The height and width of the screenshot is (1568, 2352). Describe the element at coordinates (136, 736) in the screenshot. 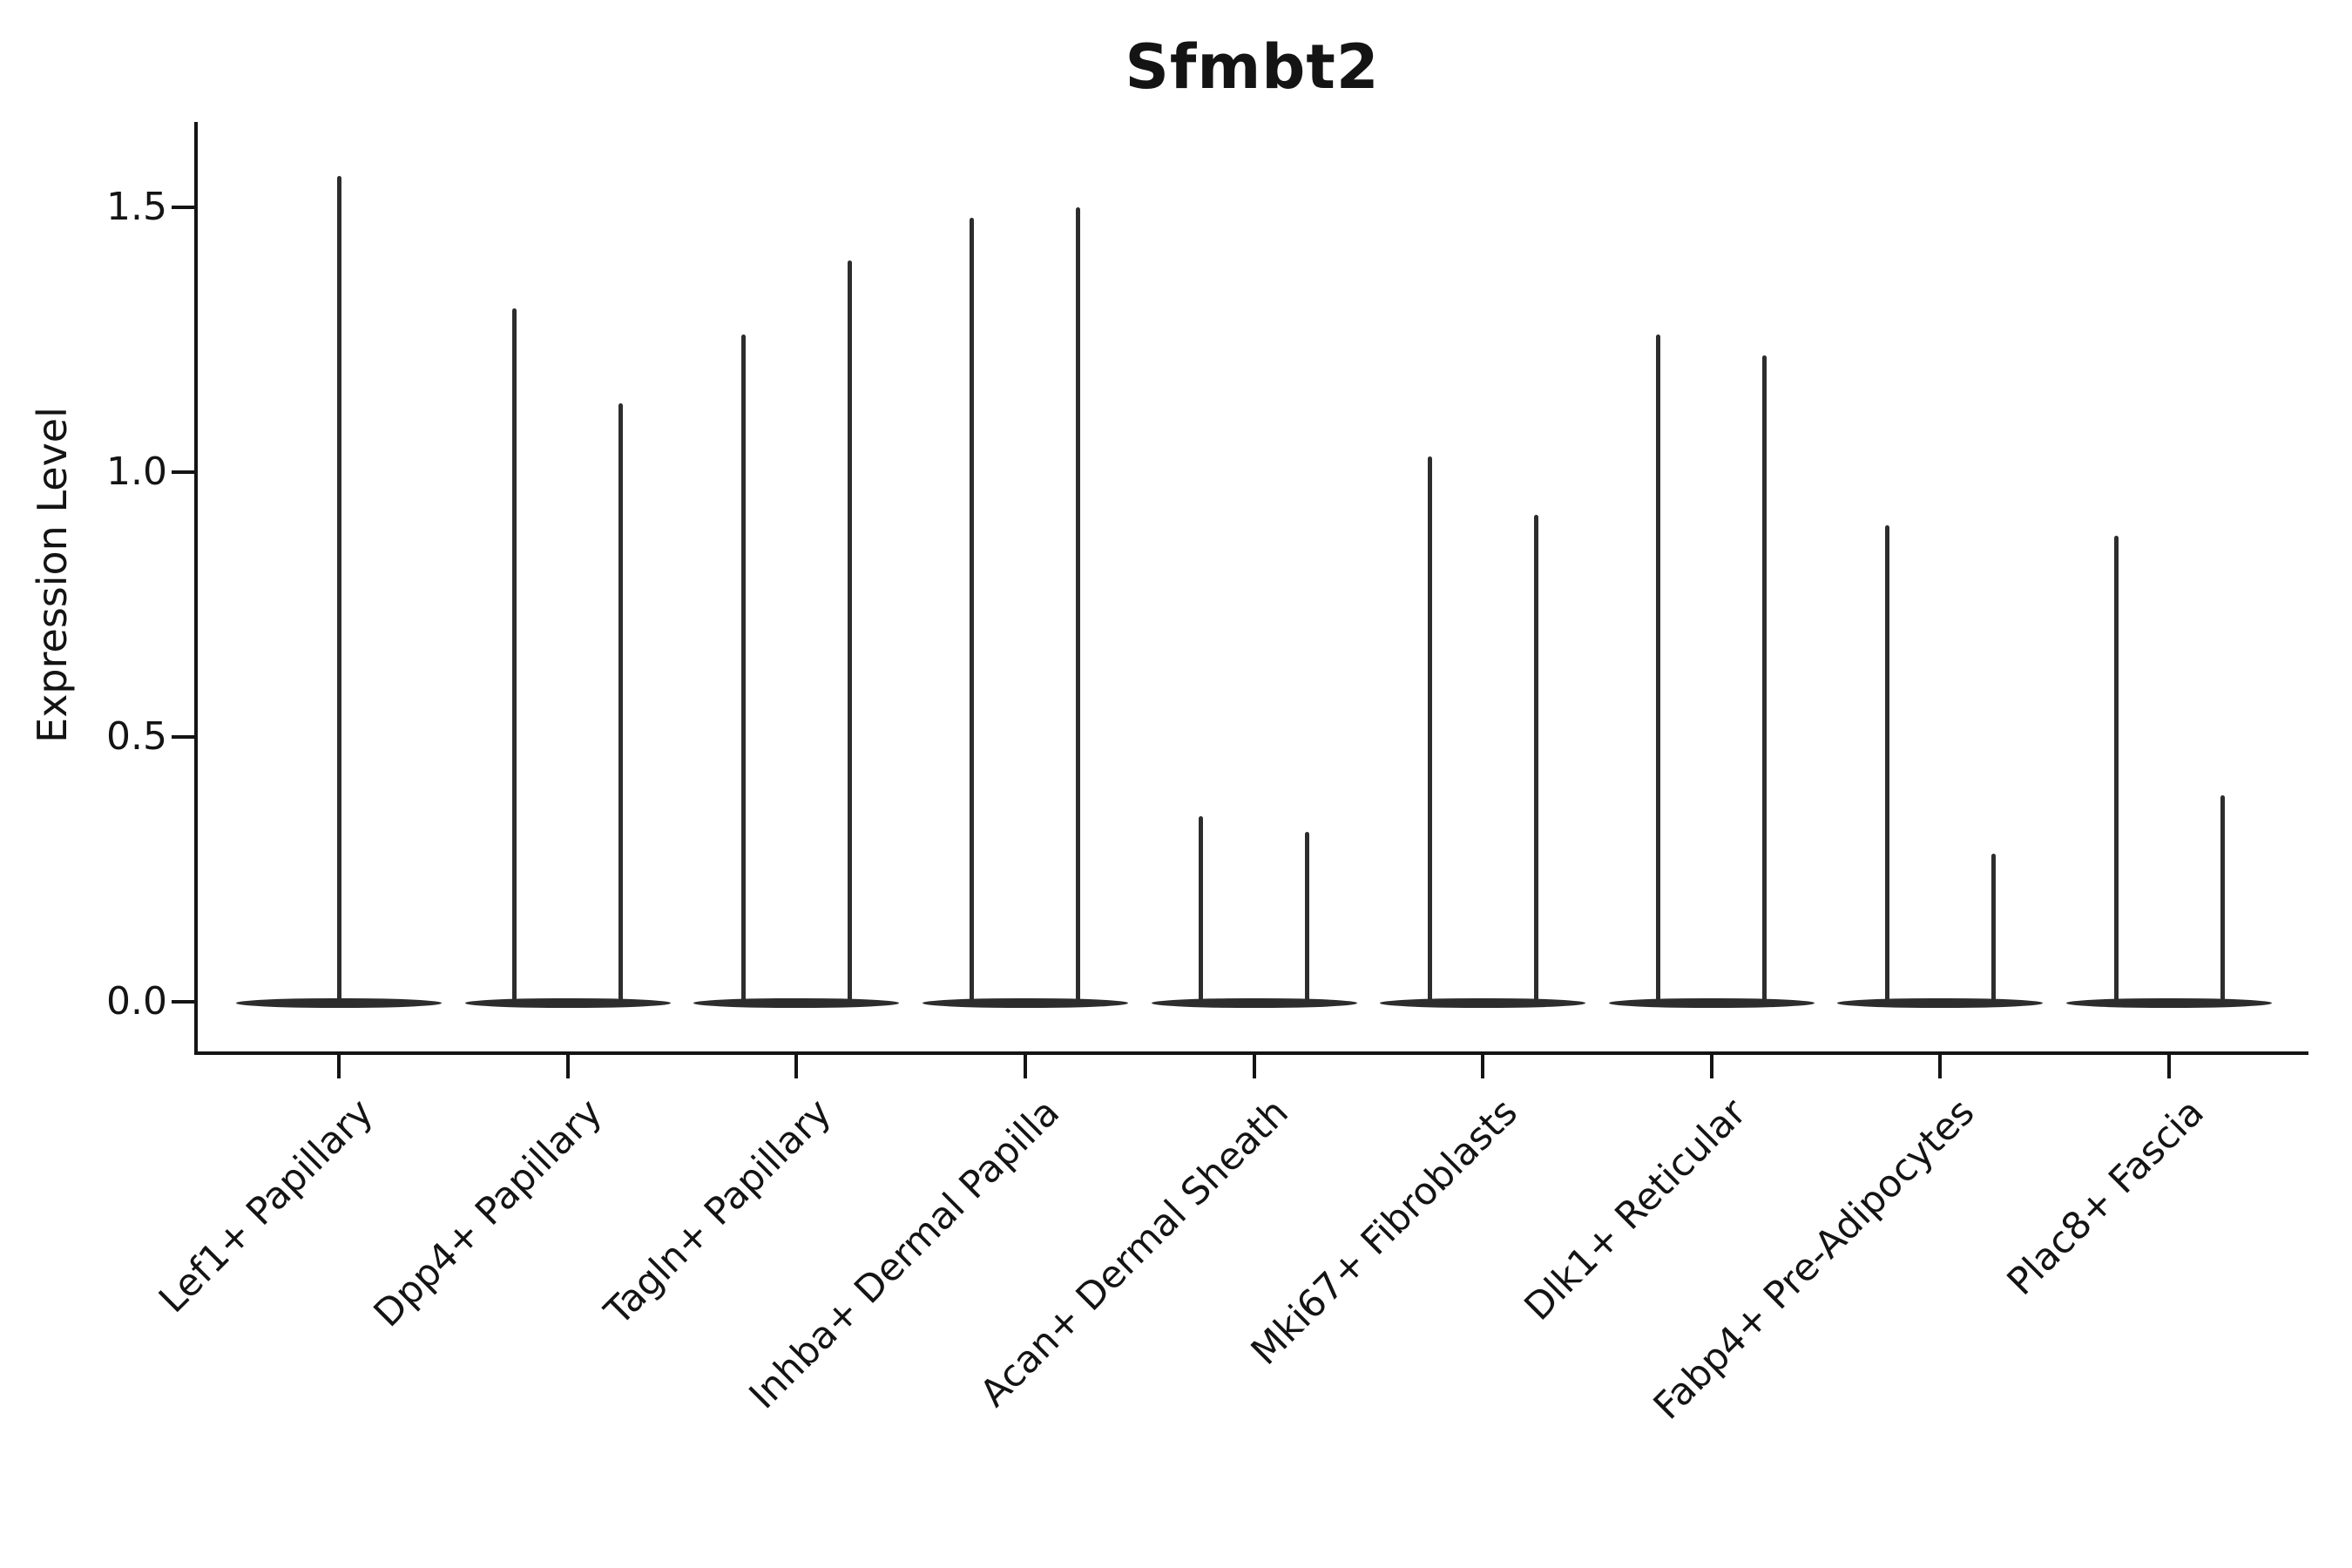

I see `y-tick-label: 0.5` at that location.